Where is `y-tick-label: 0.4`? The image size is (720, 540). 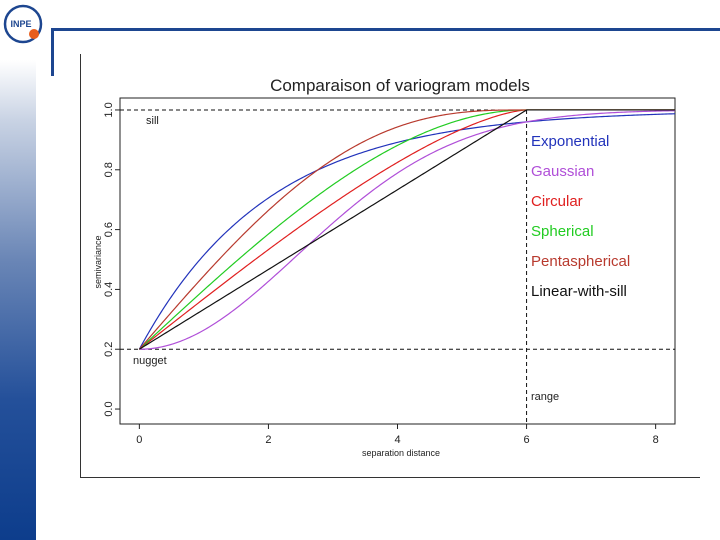 y-tick-label: 0.4 is located at coordinates (109, 289).